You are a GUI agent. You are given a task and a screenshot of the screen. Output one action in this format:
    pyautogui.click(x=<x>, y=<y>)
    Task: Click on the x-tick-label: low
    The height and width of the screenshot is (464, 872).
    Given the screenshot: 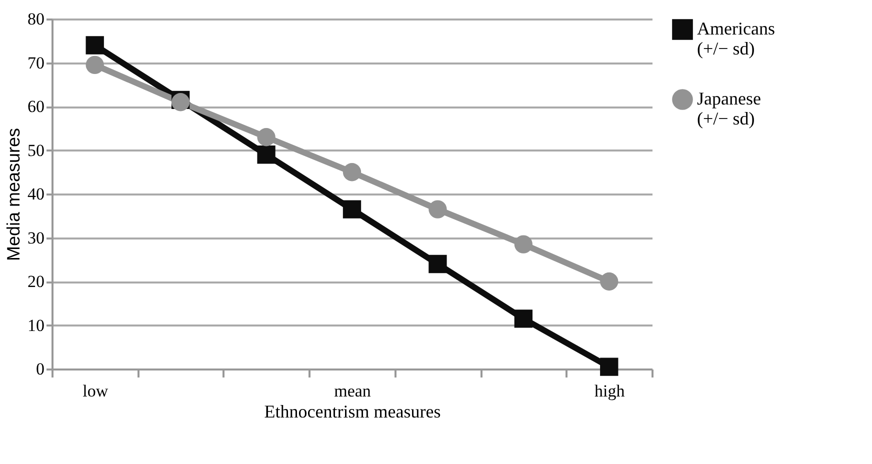 What is the action you would take?
    pyautogui.click(x=95, y=391)
    